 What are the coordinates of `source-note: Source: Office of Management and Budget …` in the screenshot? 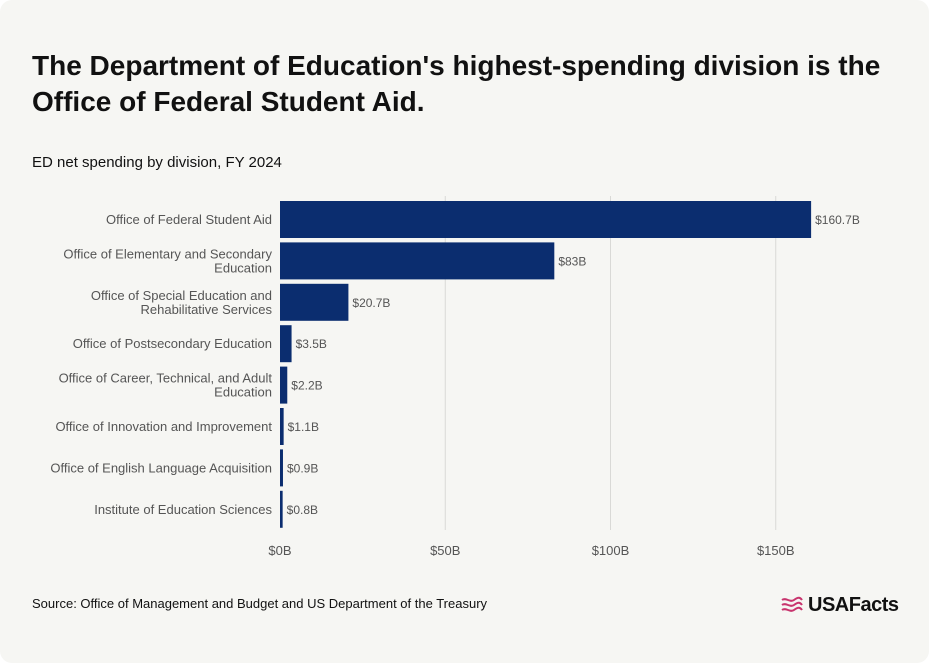 It's located at (260, 603).